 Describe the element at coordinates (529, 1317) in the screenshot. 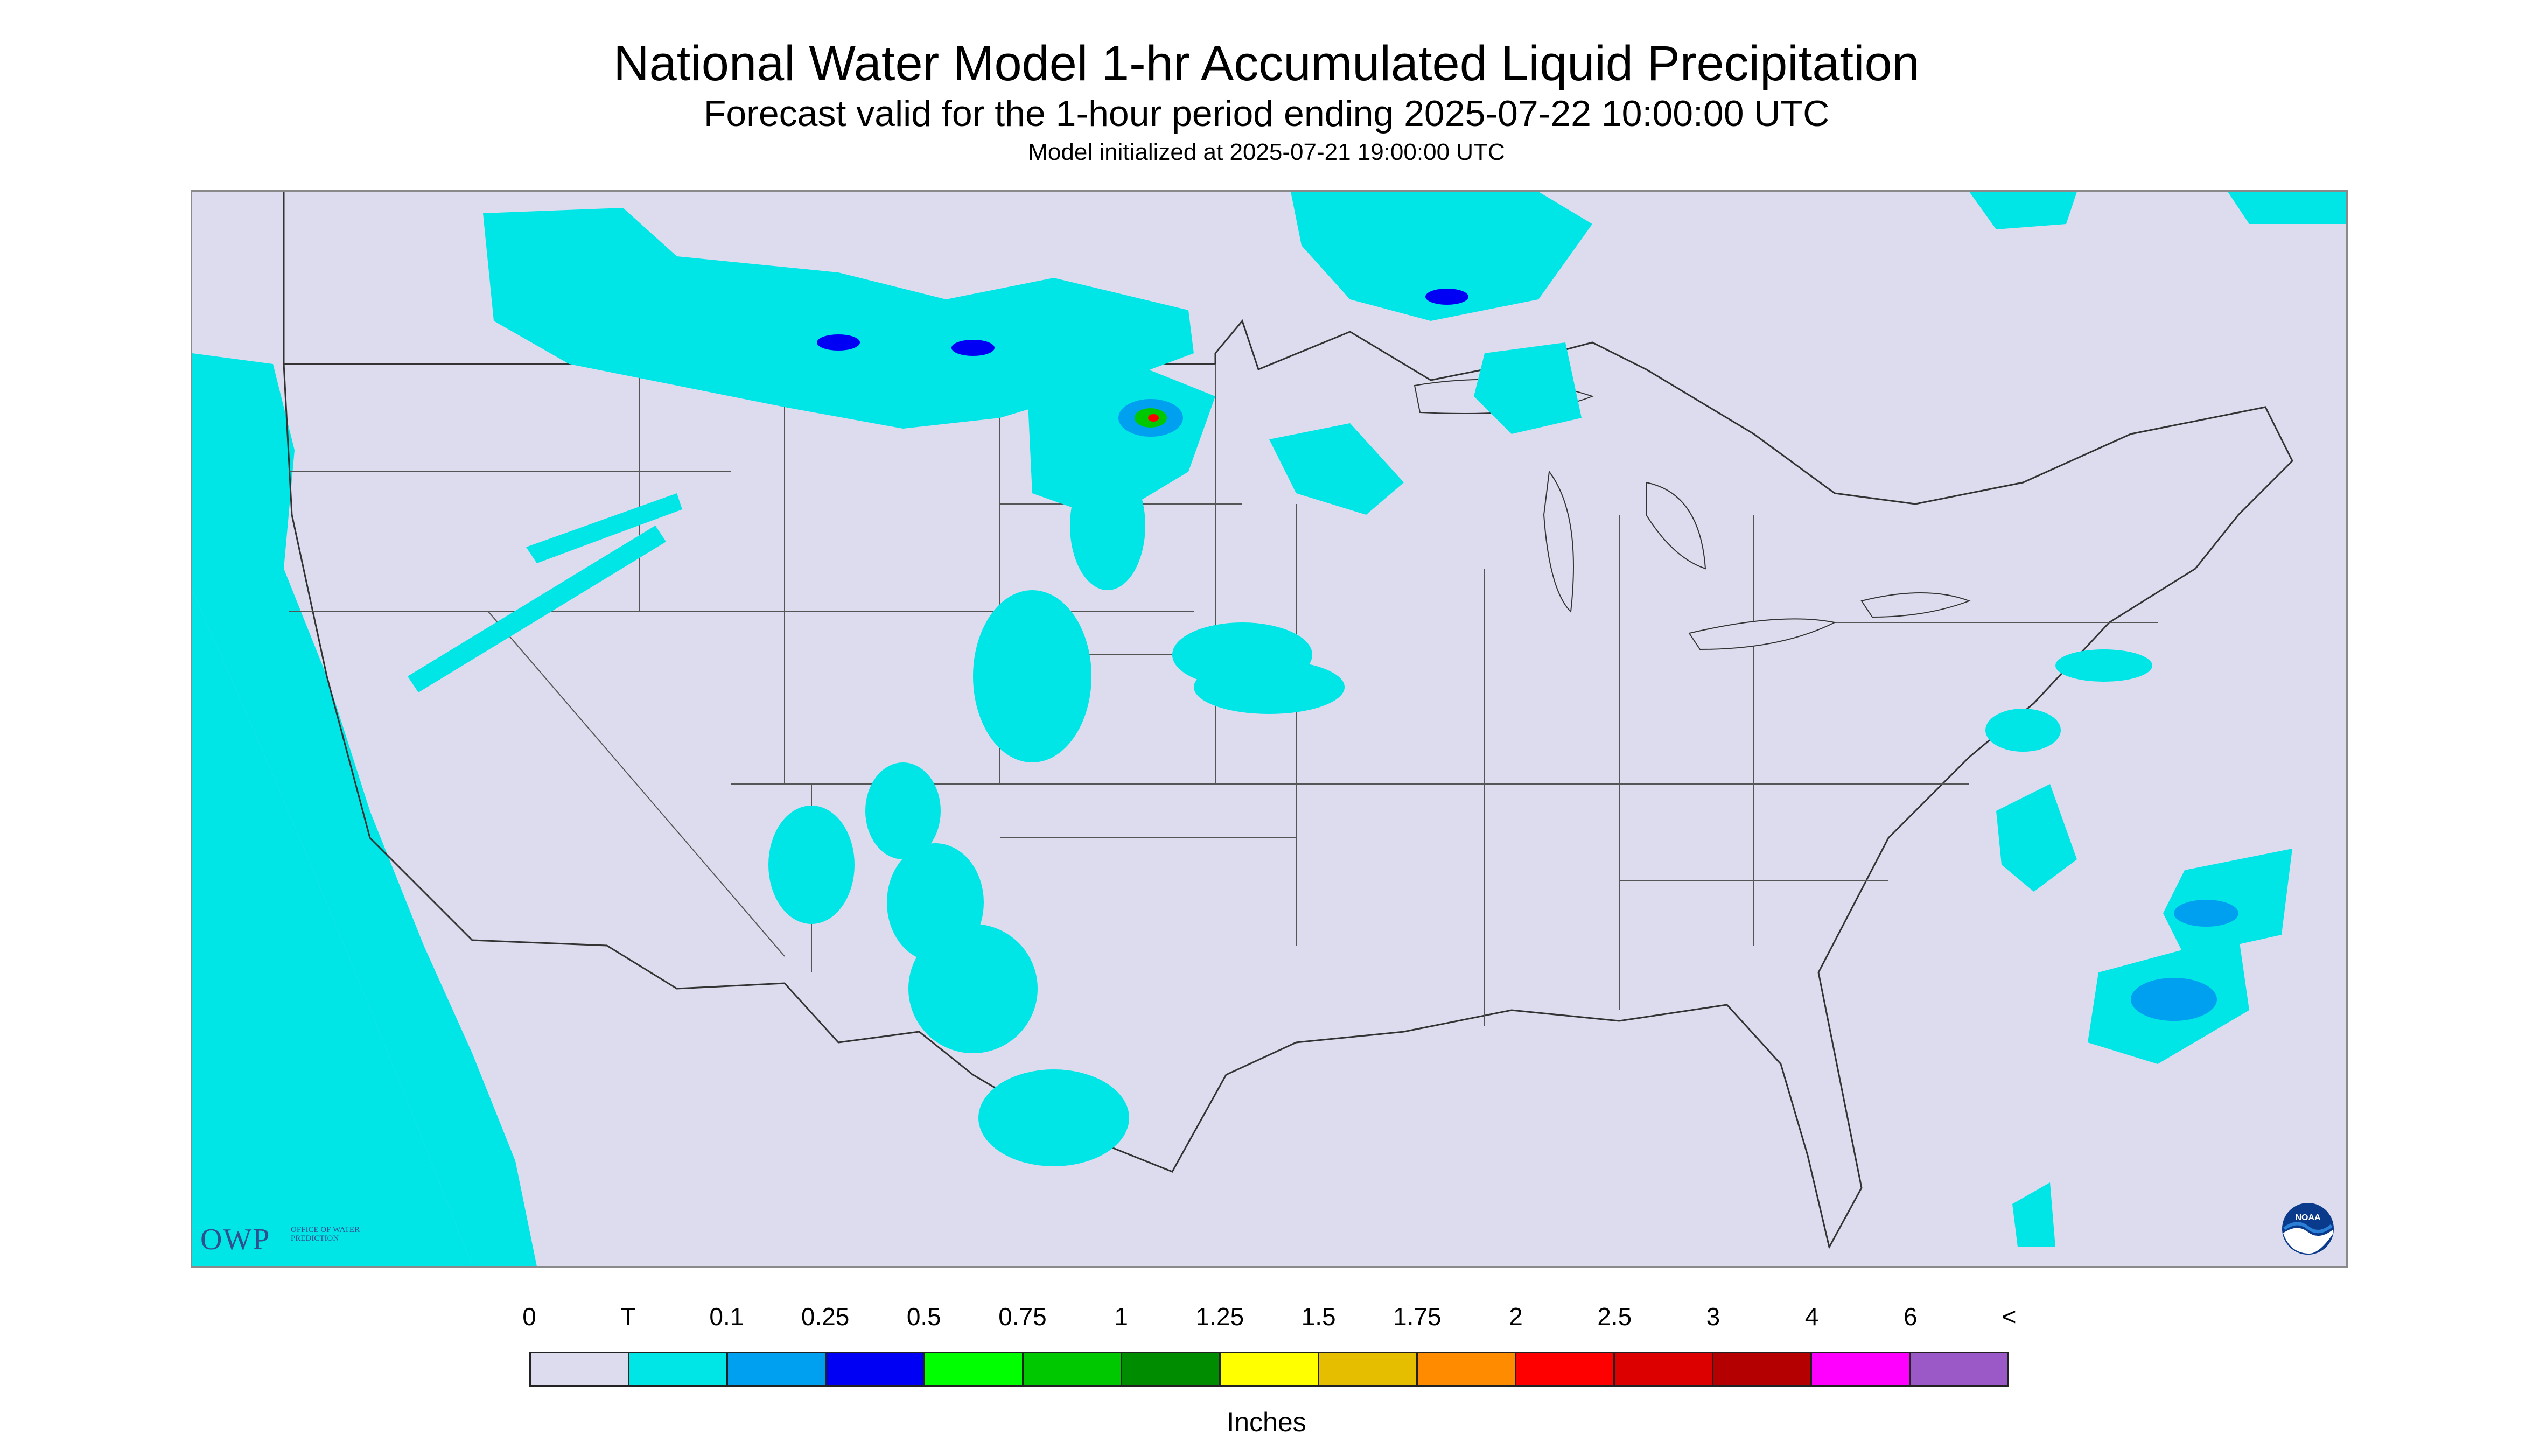

I see `legend-tick-label: 0` at that location.